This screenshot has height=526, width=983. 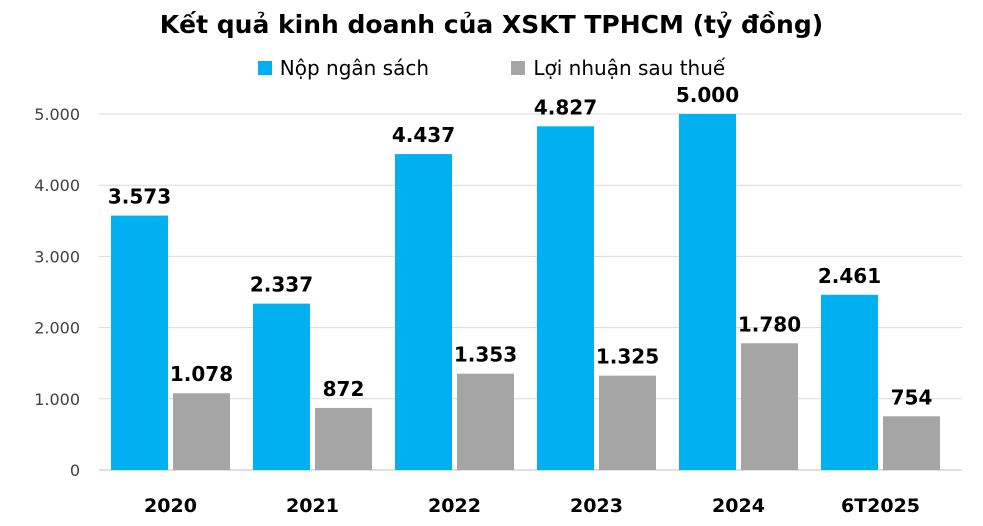 What do you see at coordinates (454, 506) in the screenshot?
I see `x-tick-label: 2022` at bounding box center [454, 506].